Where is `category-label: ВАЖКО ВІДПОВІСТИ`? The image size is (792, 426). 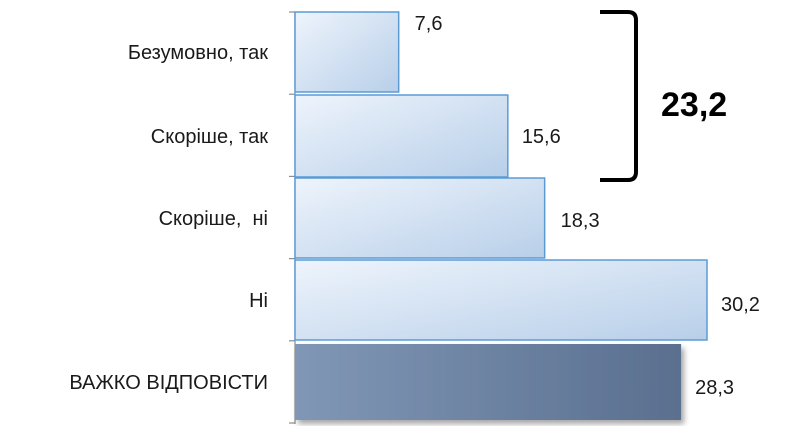
category-label: ВАЖКО ВІДПОВІСТИ is located at coordinates (168, 383).